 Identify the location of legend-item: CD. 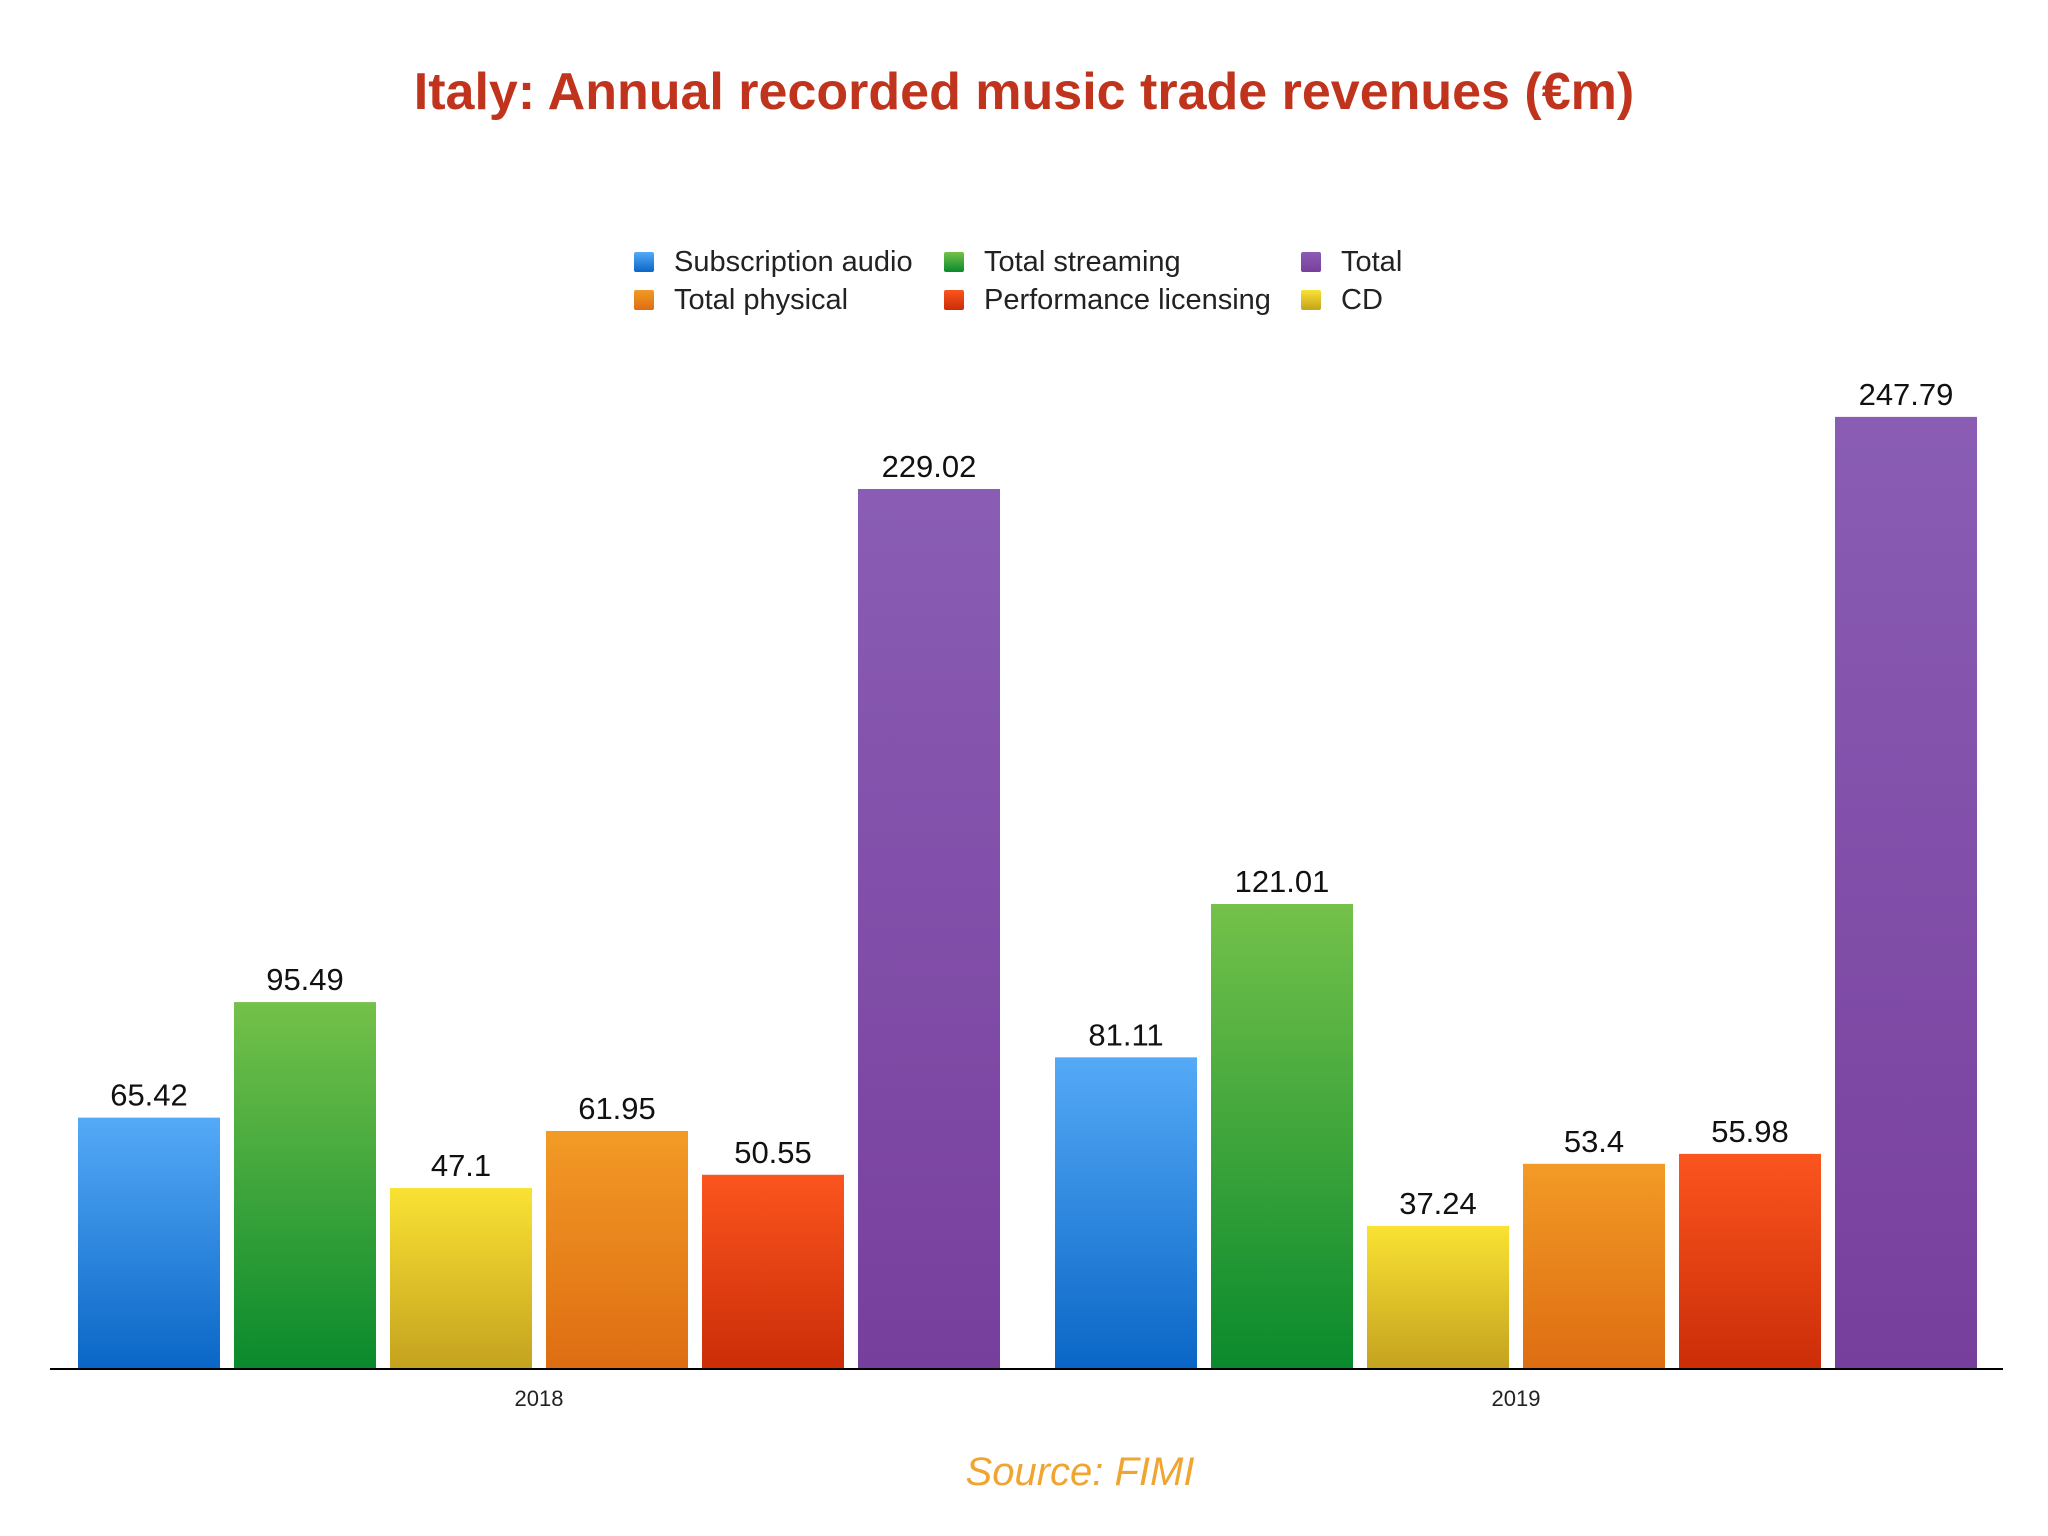
(1376, 300).